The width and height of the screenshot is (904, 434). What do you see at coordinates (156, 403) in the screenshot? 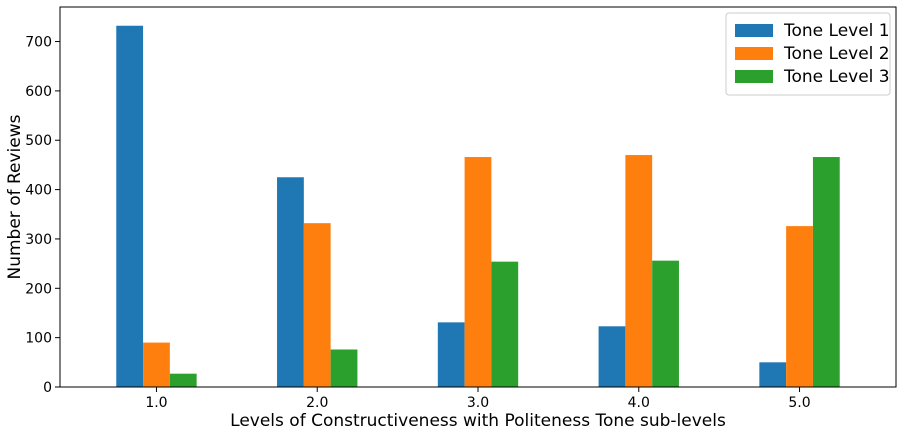
I see `x-tick-label: 1.0` at bounding box center [156, 403].